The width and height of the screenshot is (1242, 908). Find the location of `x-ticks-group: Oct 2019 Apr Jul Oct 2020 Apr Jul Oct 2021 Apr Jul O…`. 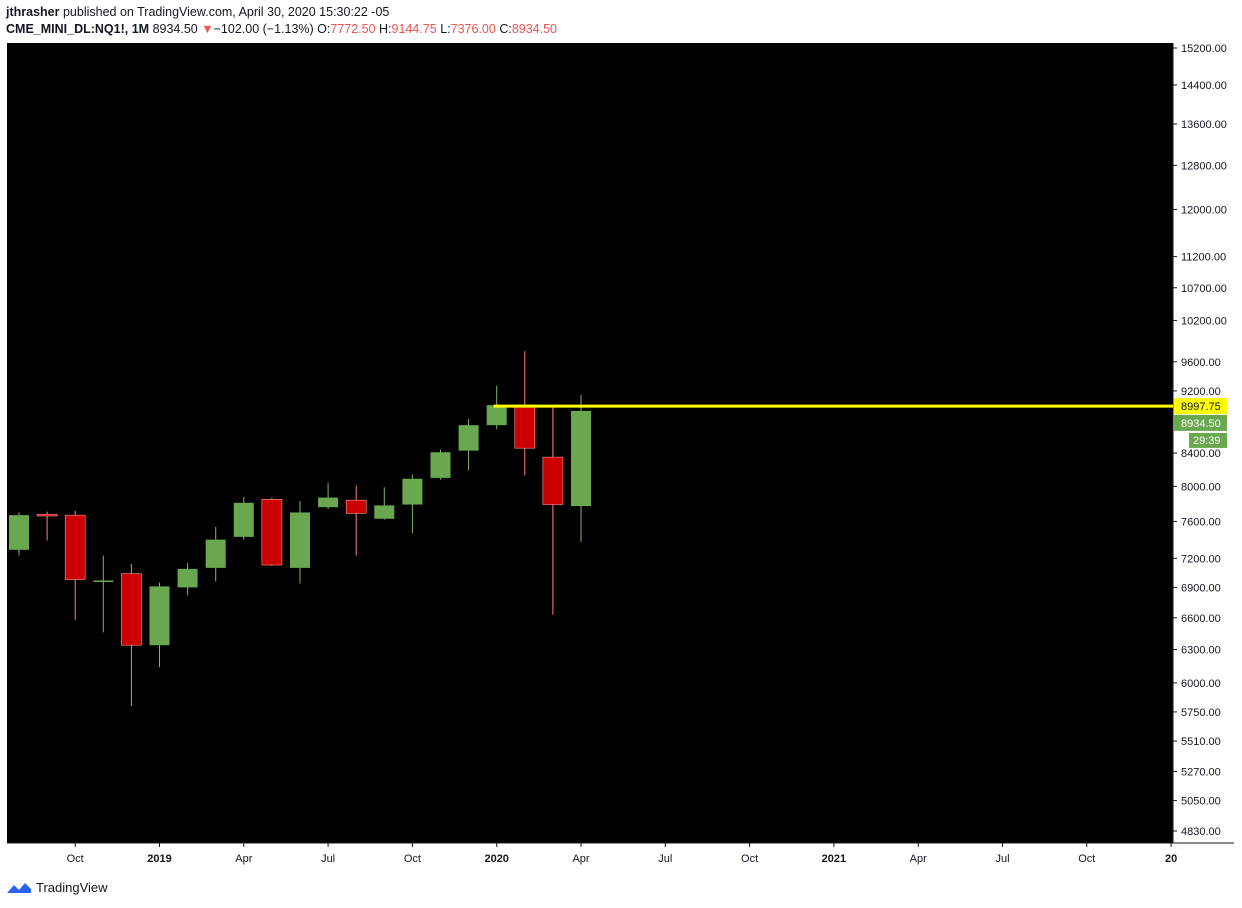

x-ticks-group: Oct 2019 Apr Jul Oct 2020 Apr Jul Oct 2021 Apr Jul O… is located at coordinates (622, 854).